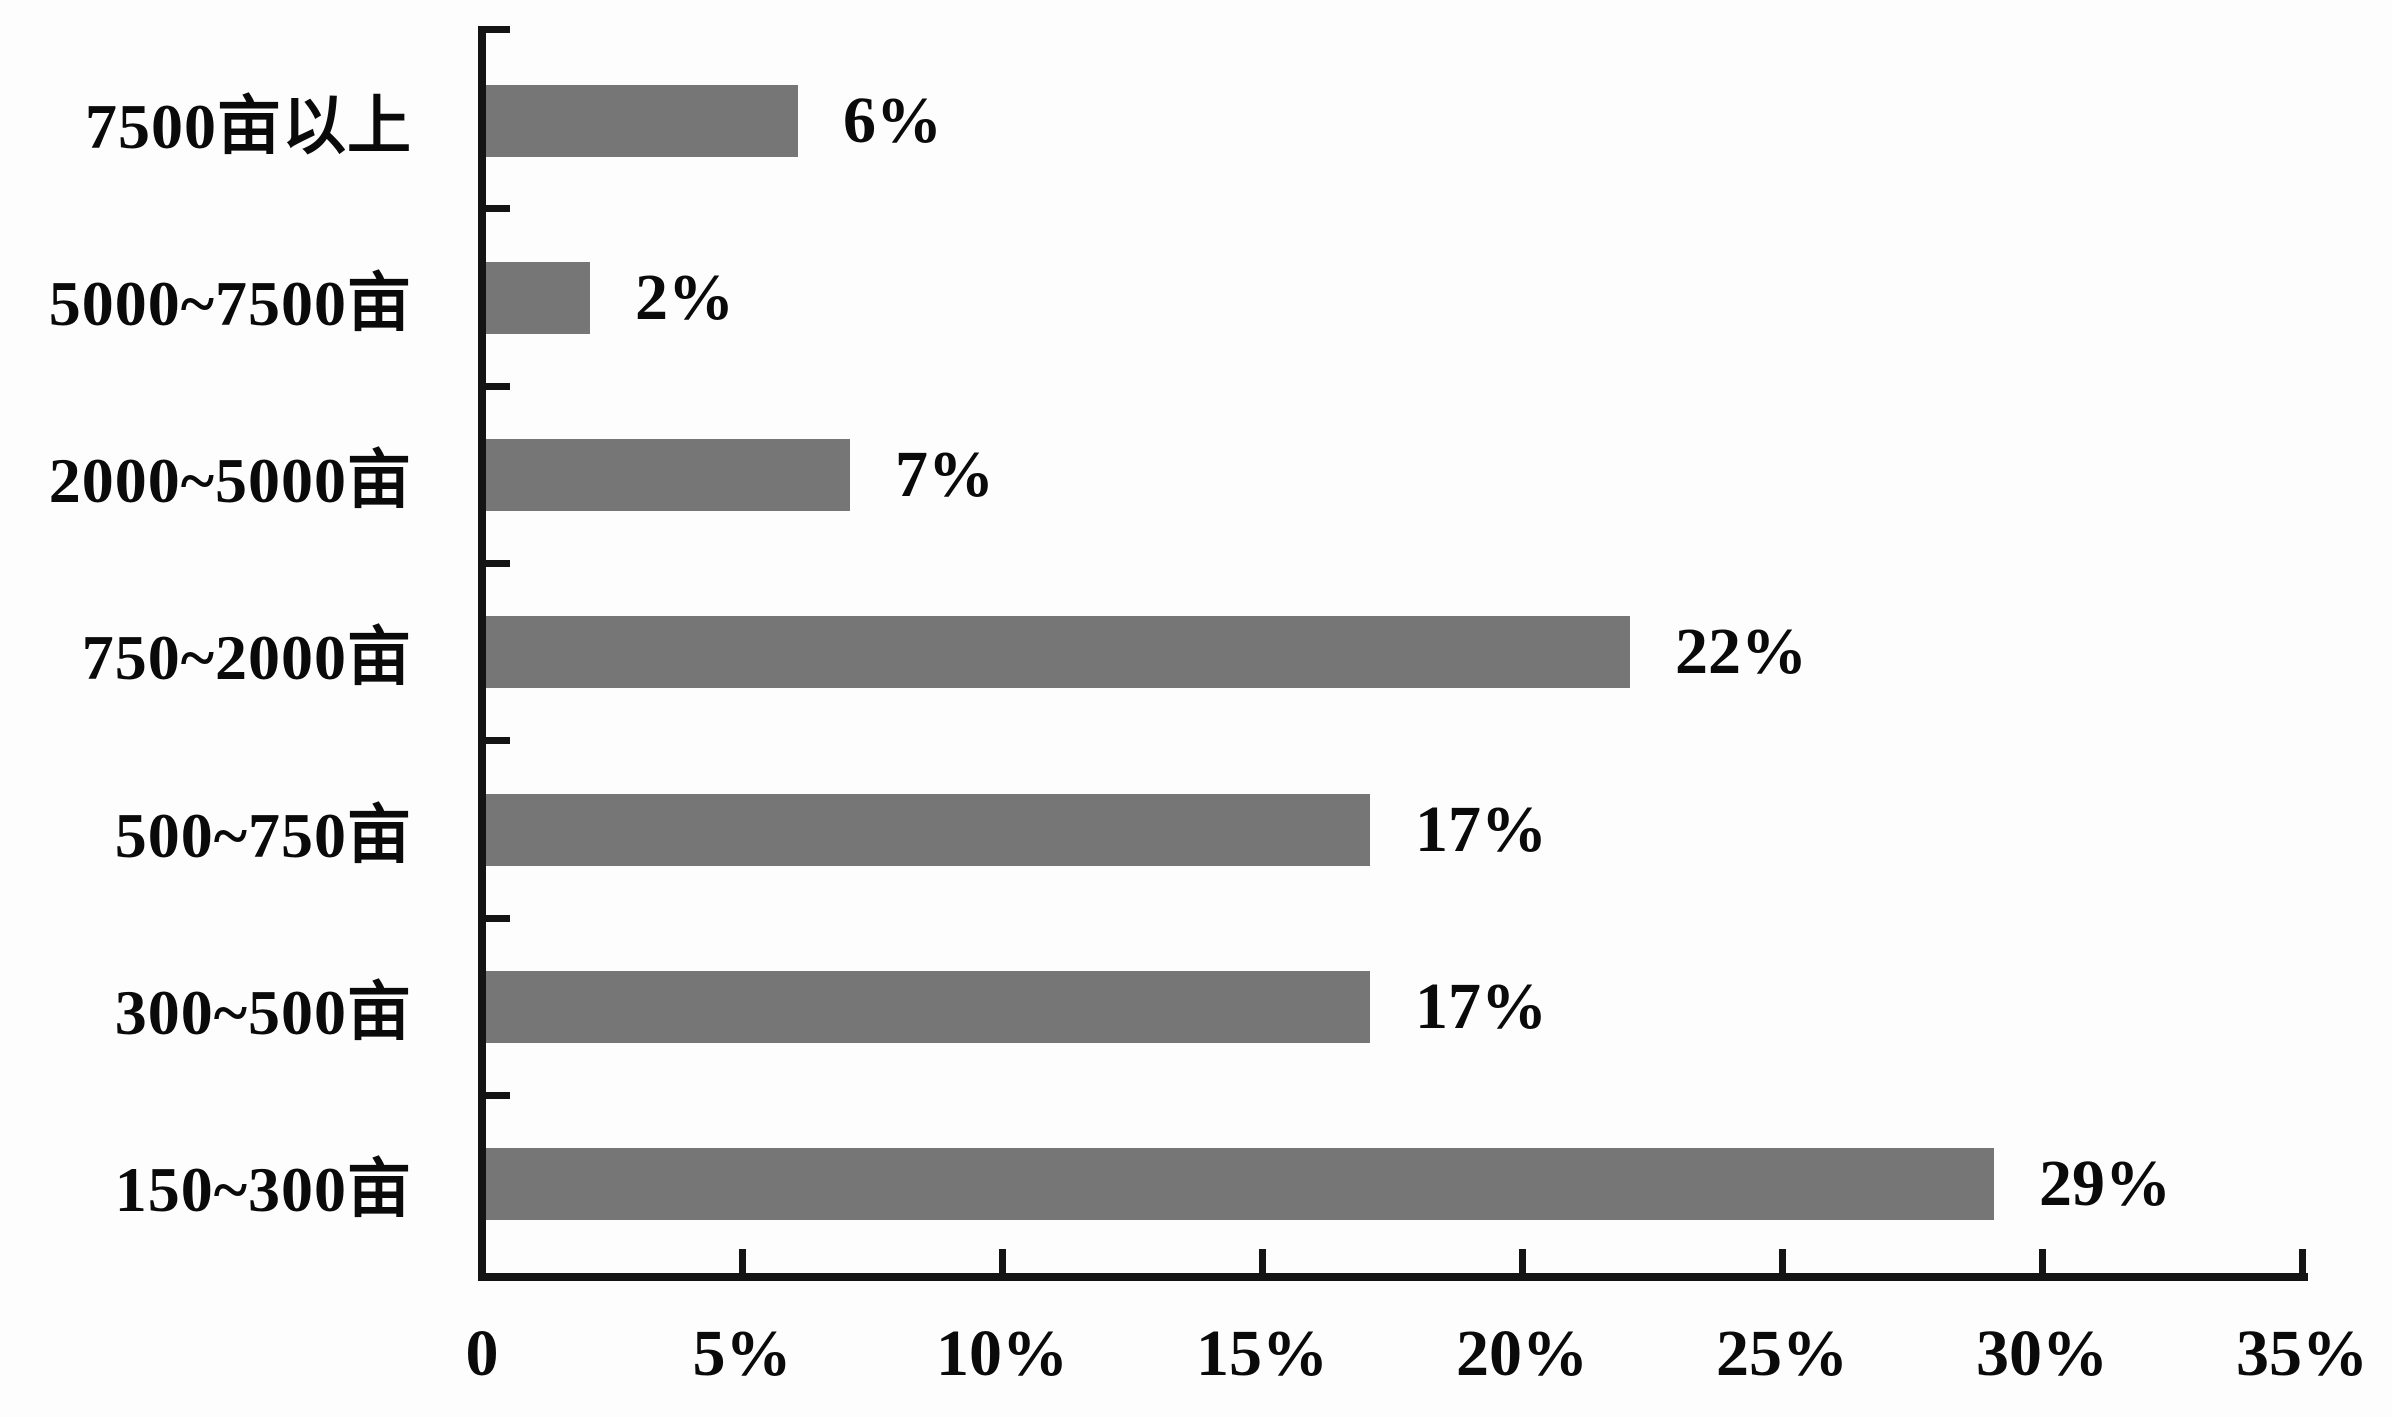  What do you see at coordinates (2302, 1353) in the screenshot?
I see `x-axis-label: 35%` at bounding box center [2302, 1353].